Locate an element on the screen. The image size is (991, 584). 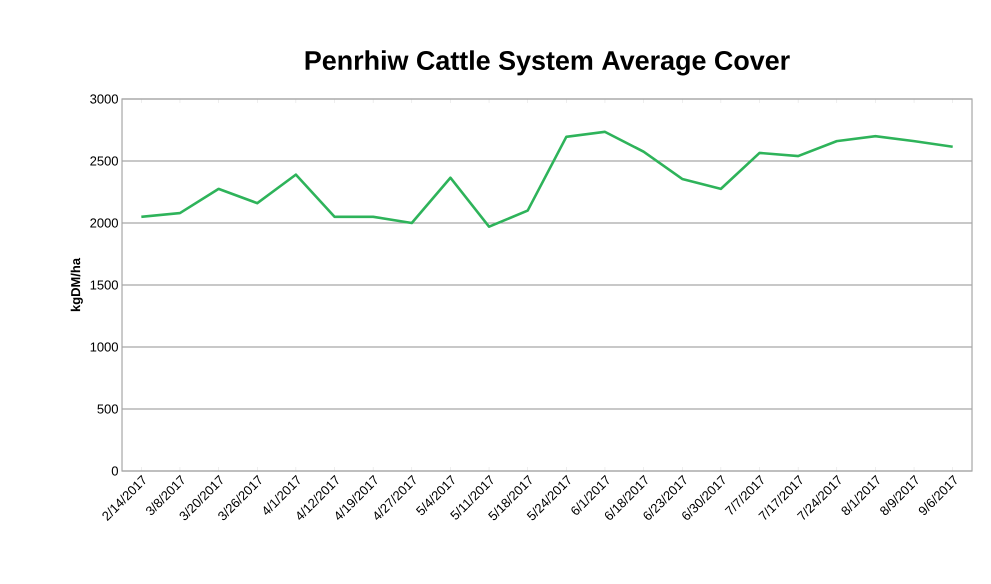
chart-title: Penrhiw Cattle System Average Cover is located at coordinates (548, 63).